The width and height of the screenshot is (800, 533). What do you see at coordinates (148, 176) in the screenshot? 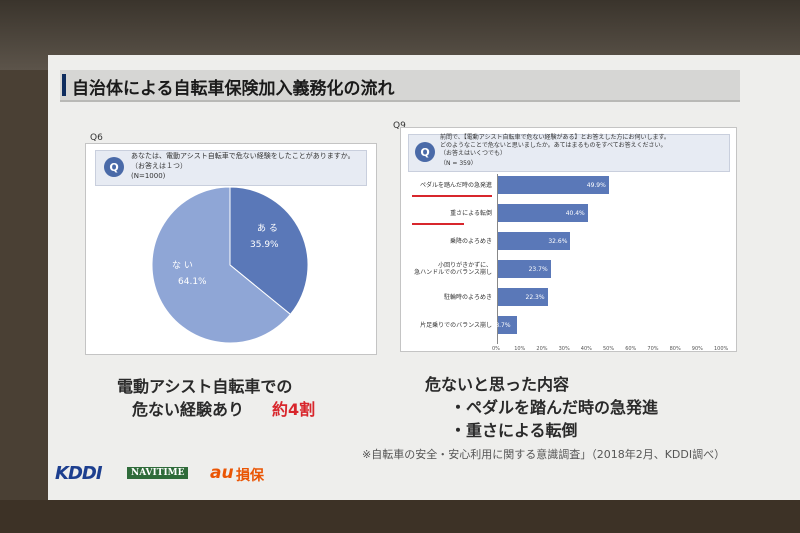
I see `q6-n: (N=1000)` at bounding box center [148, 176].